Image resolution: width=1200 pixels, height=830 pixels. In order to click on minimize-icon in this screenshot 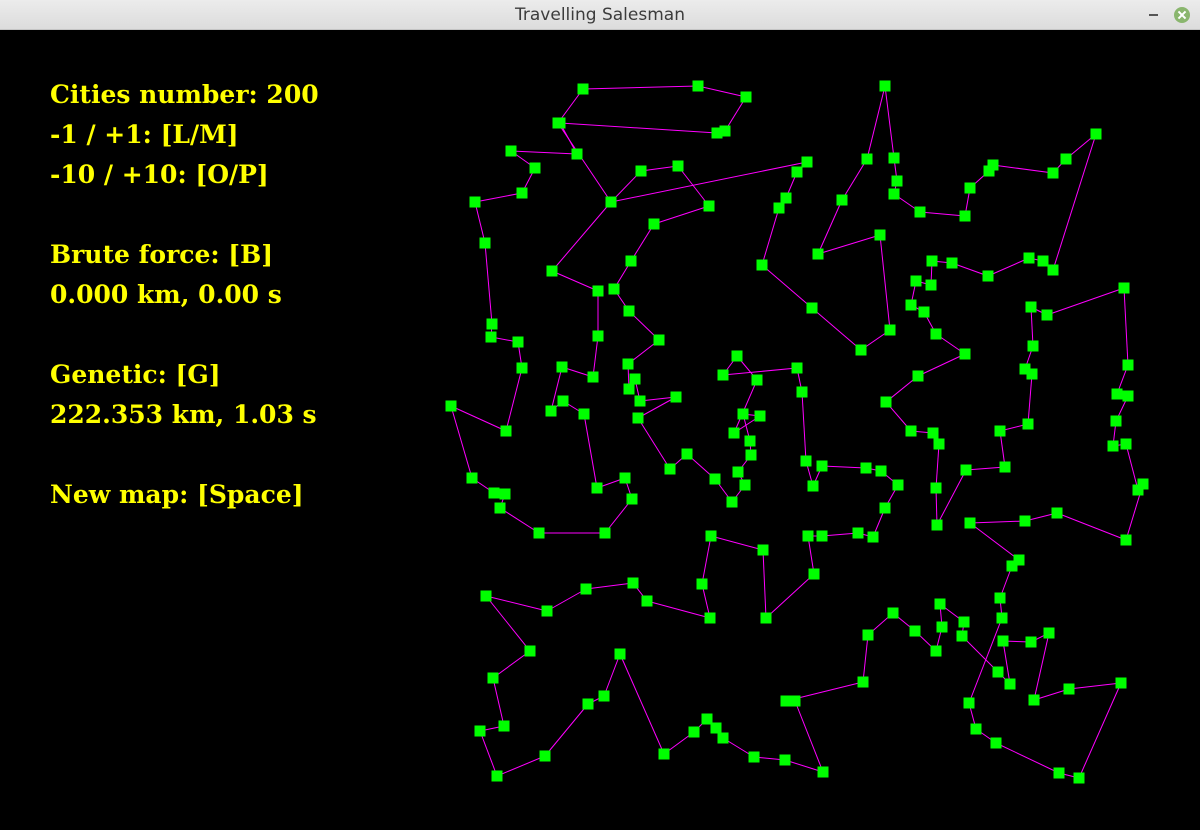, I will do `click(1154, 15)`.